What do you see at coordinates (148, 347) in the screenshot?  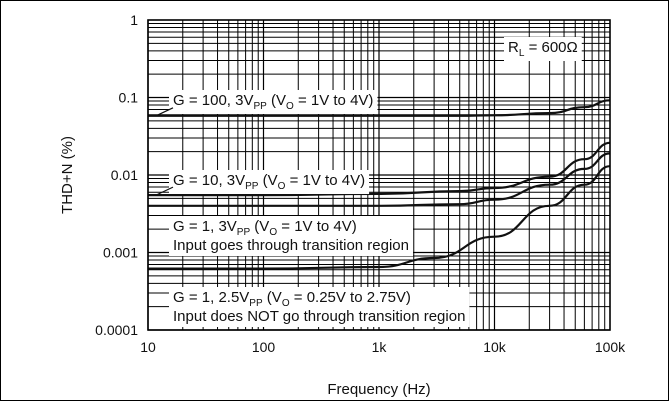 I see `x-tick-label: 10` at bounding box center [148, 347].